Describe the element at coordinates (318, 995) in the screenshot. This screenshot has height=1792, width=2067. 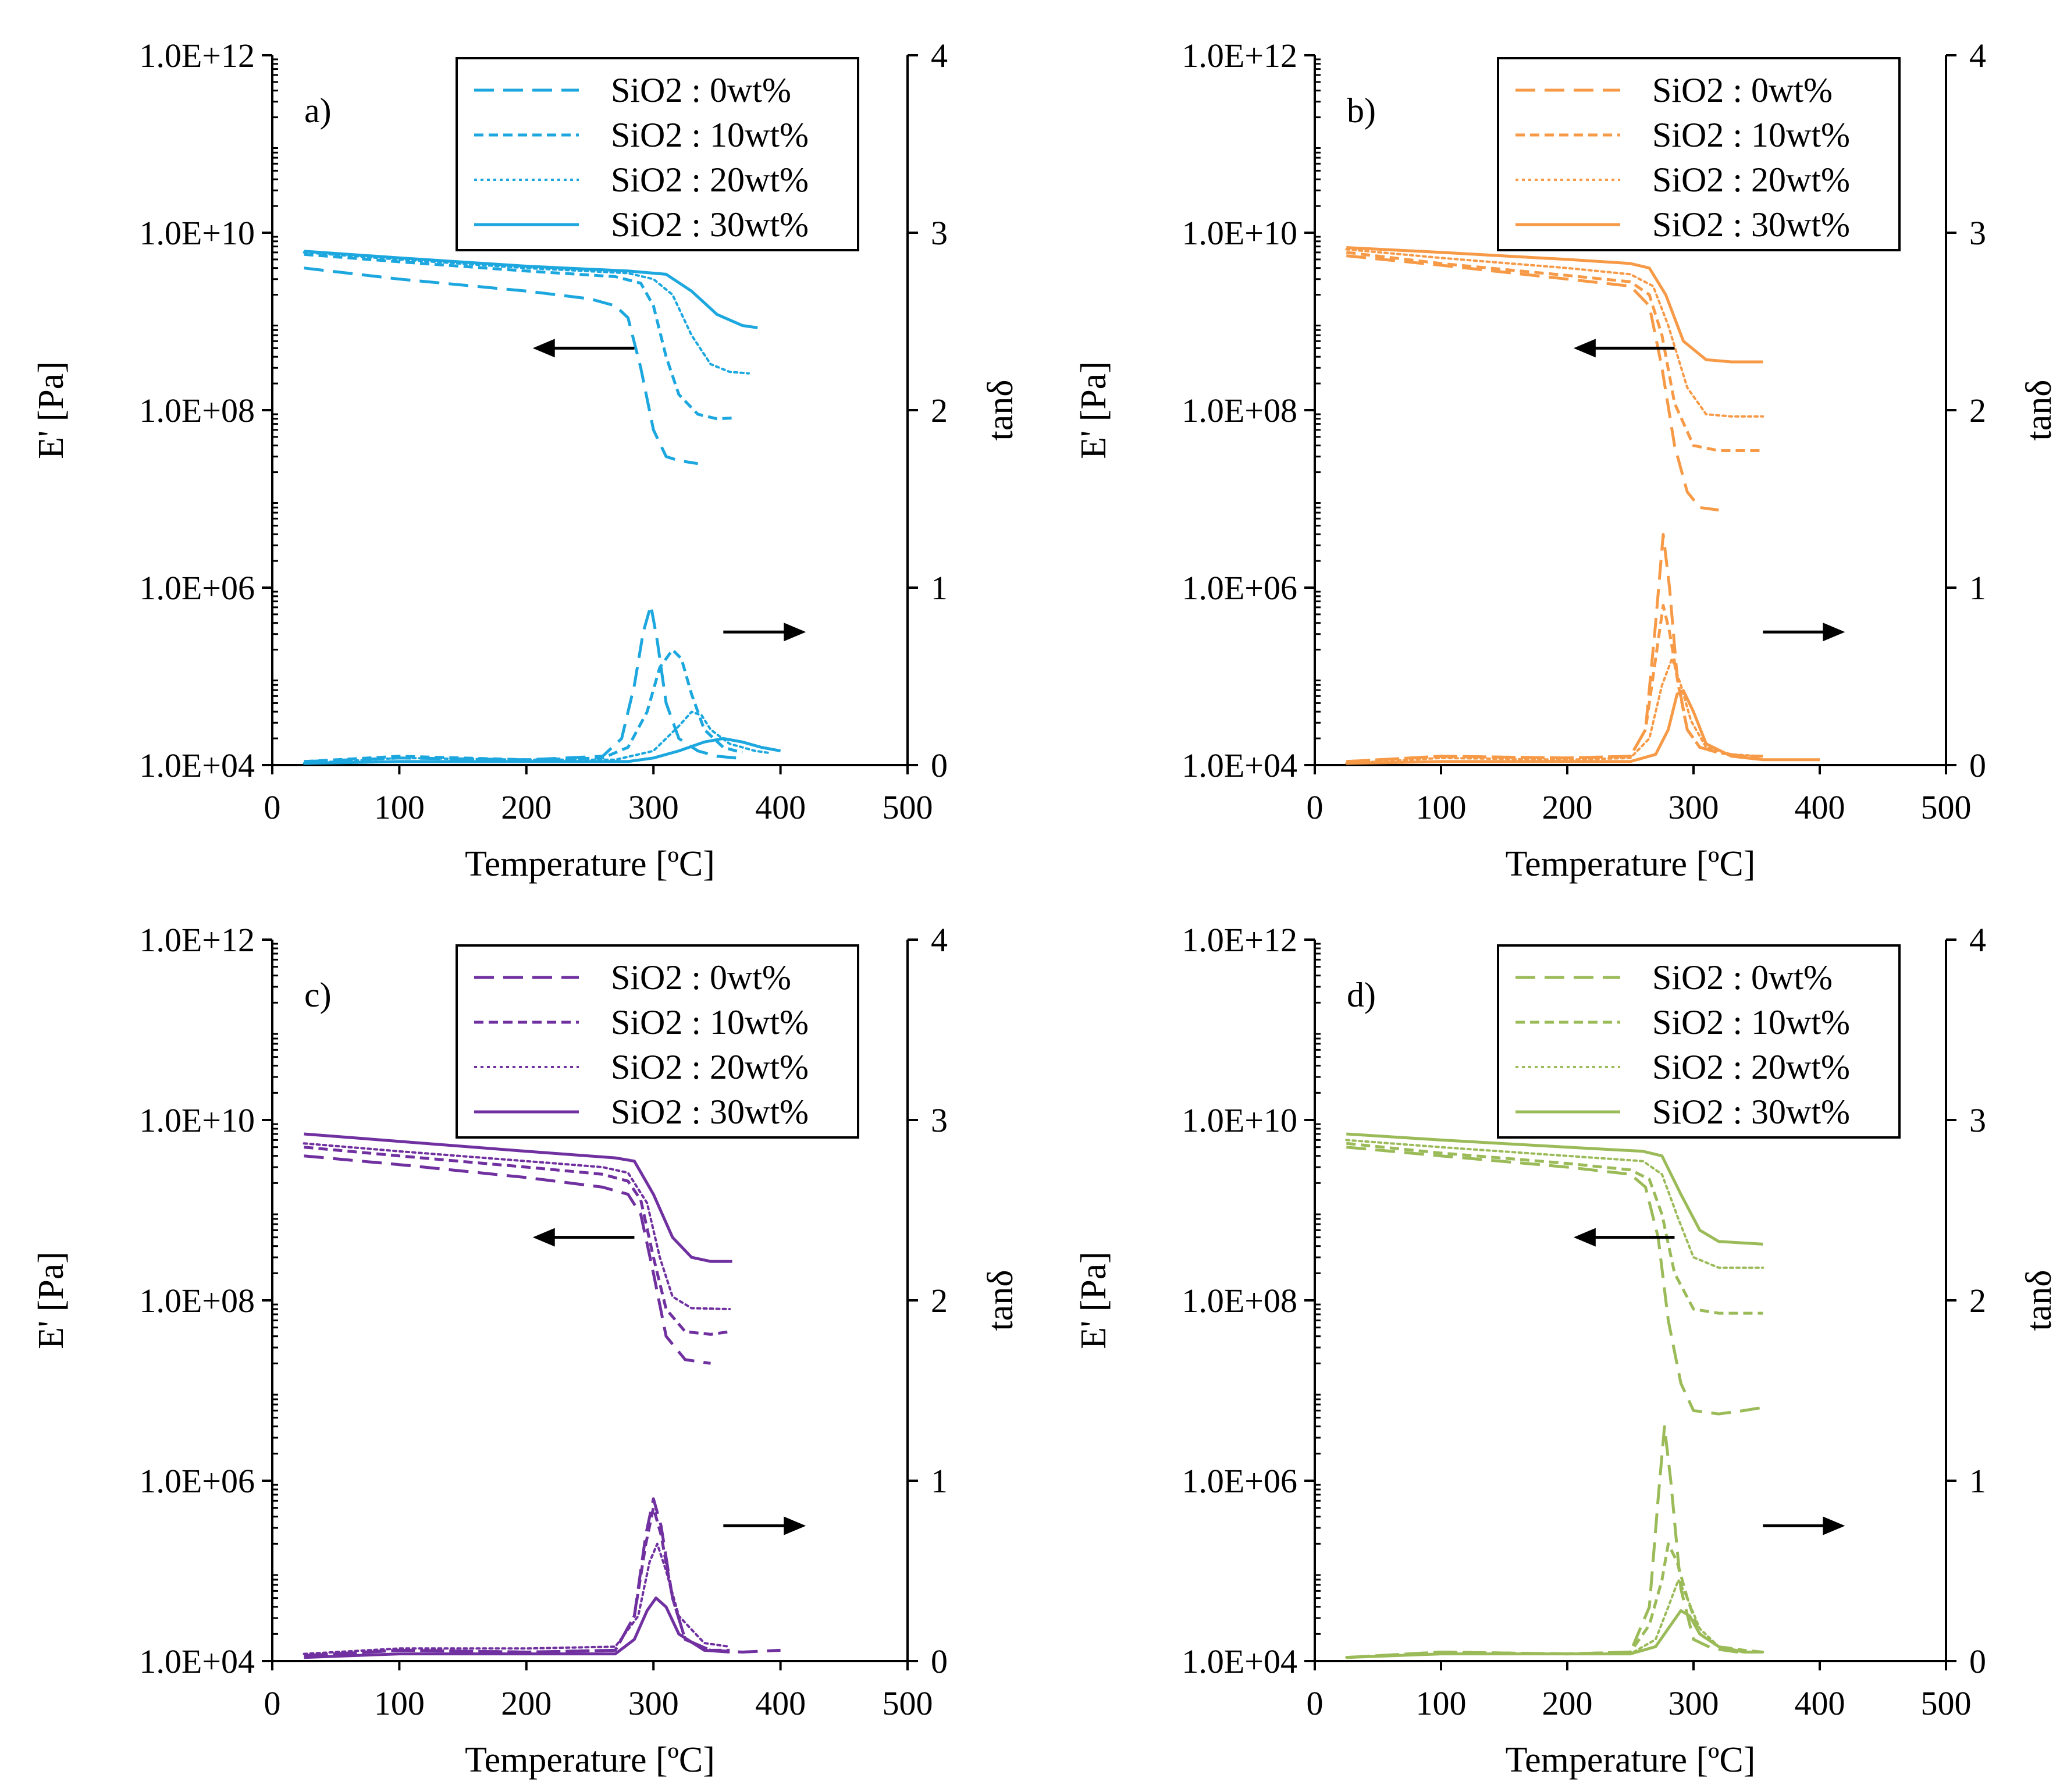
I see `panel-label: c)` at that location.